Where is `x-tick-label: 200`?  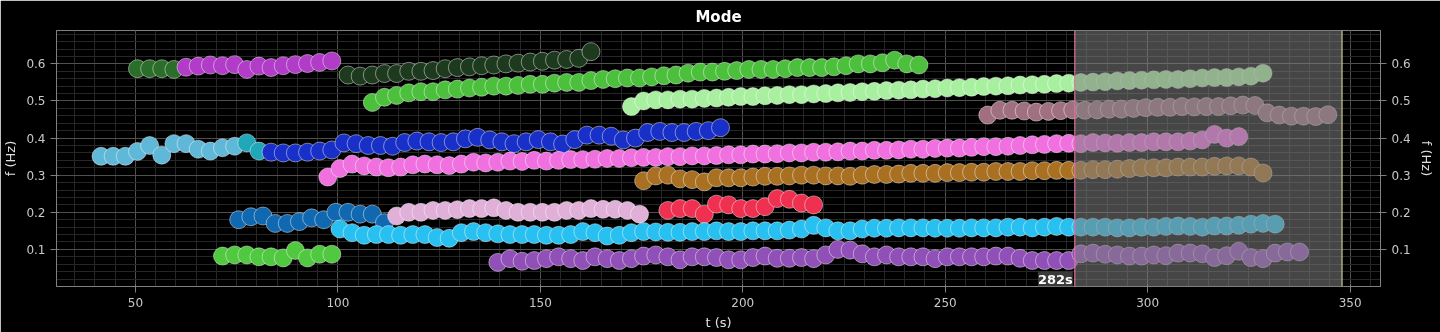
x-tick-label: 200 is located at coordinates (743, 302).